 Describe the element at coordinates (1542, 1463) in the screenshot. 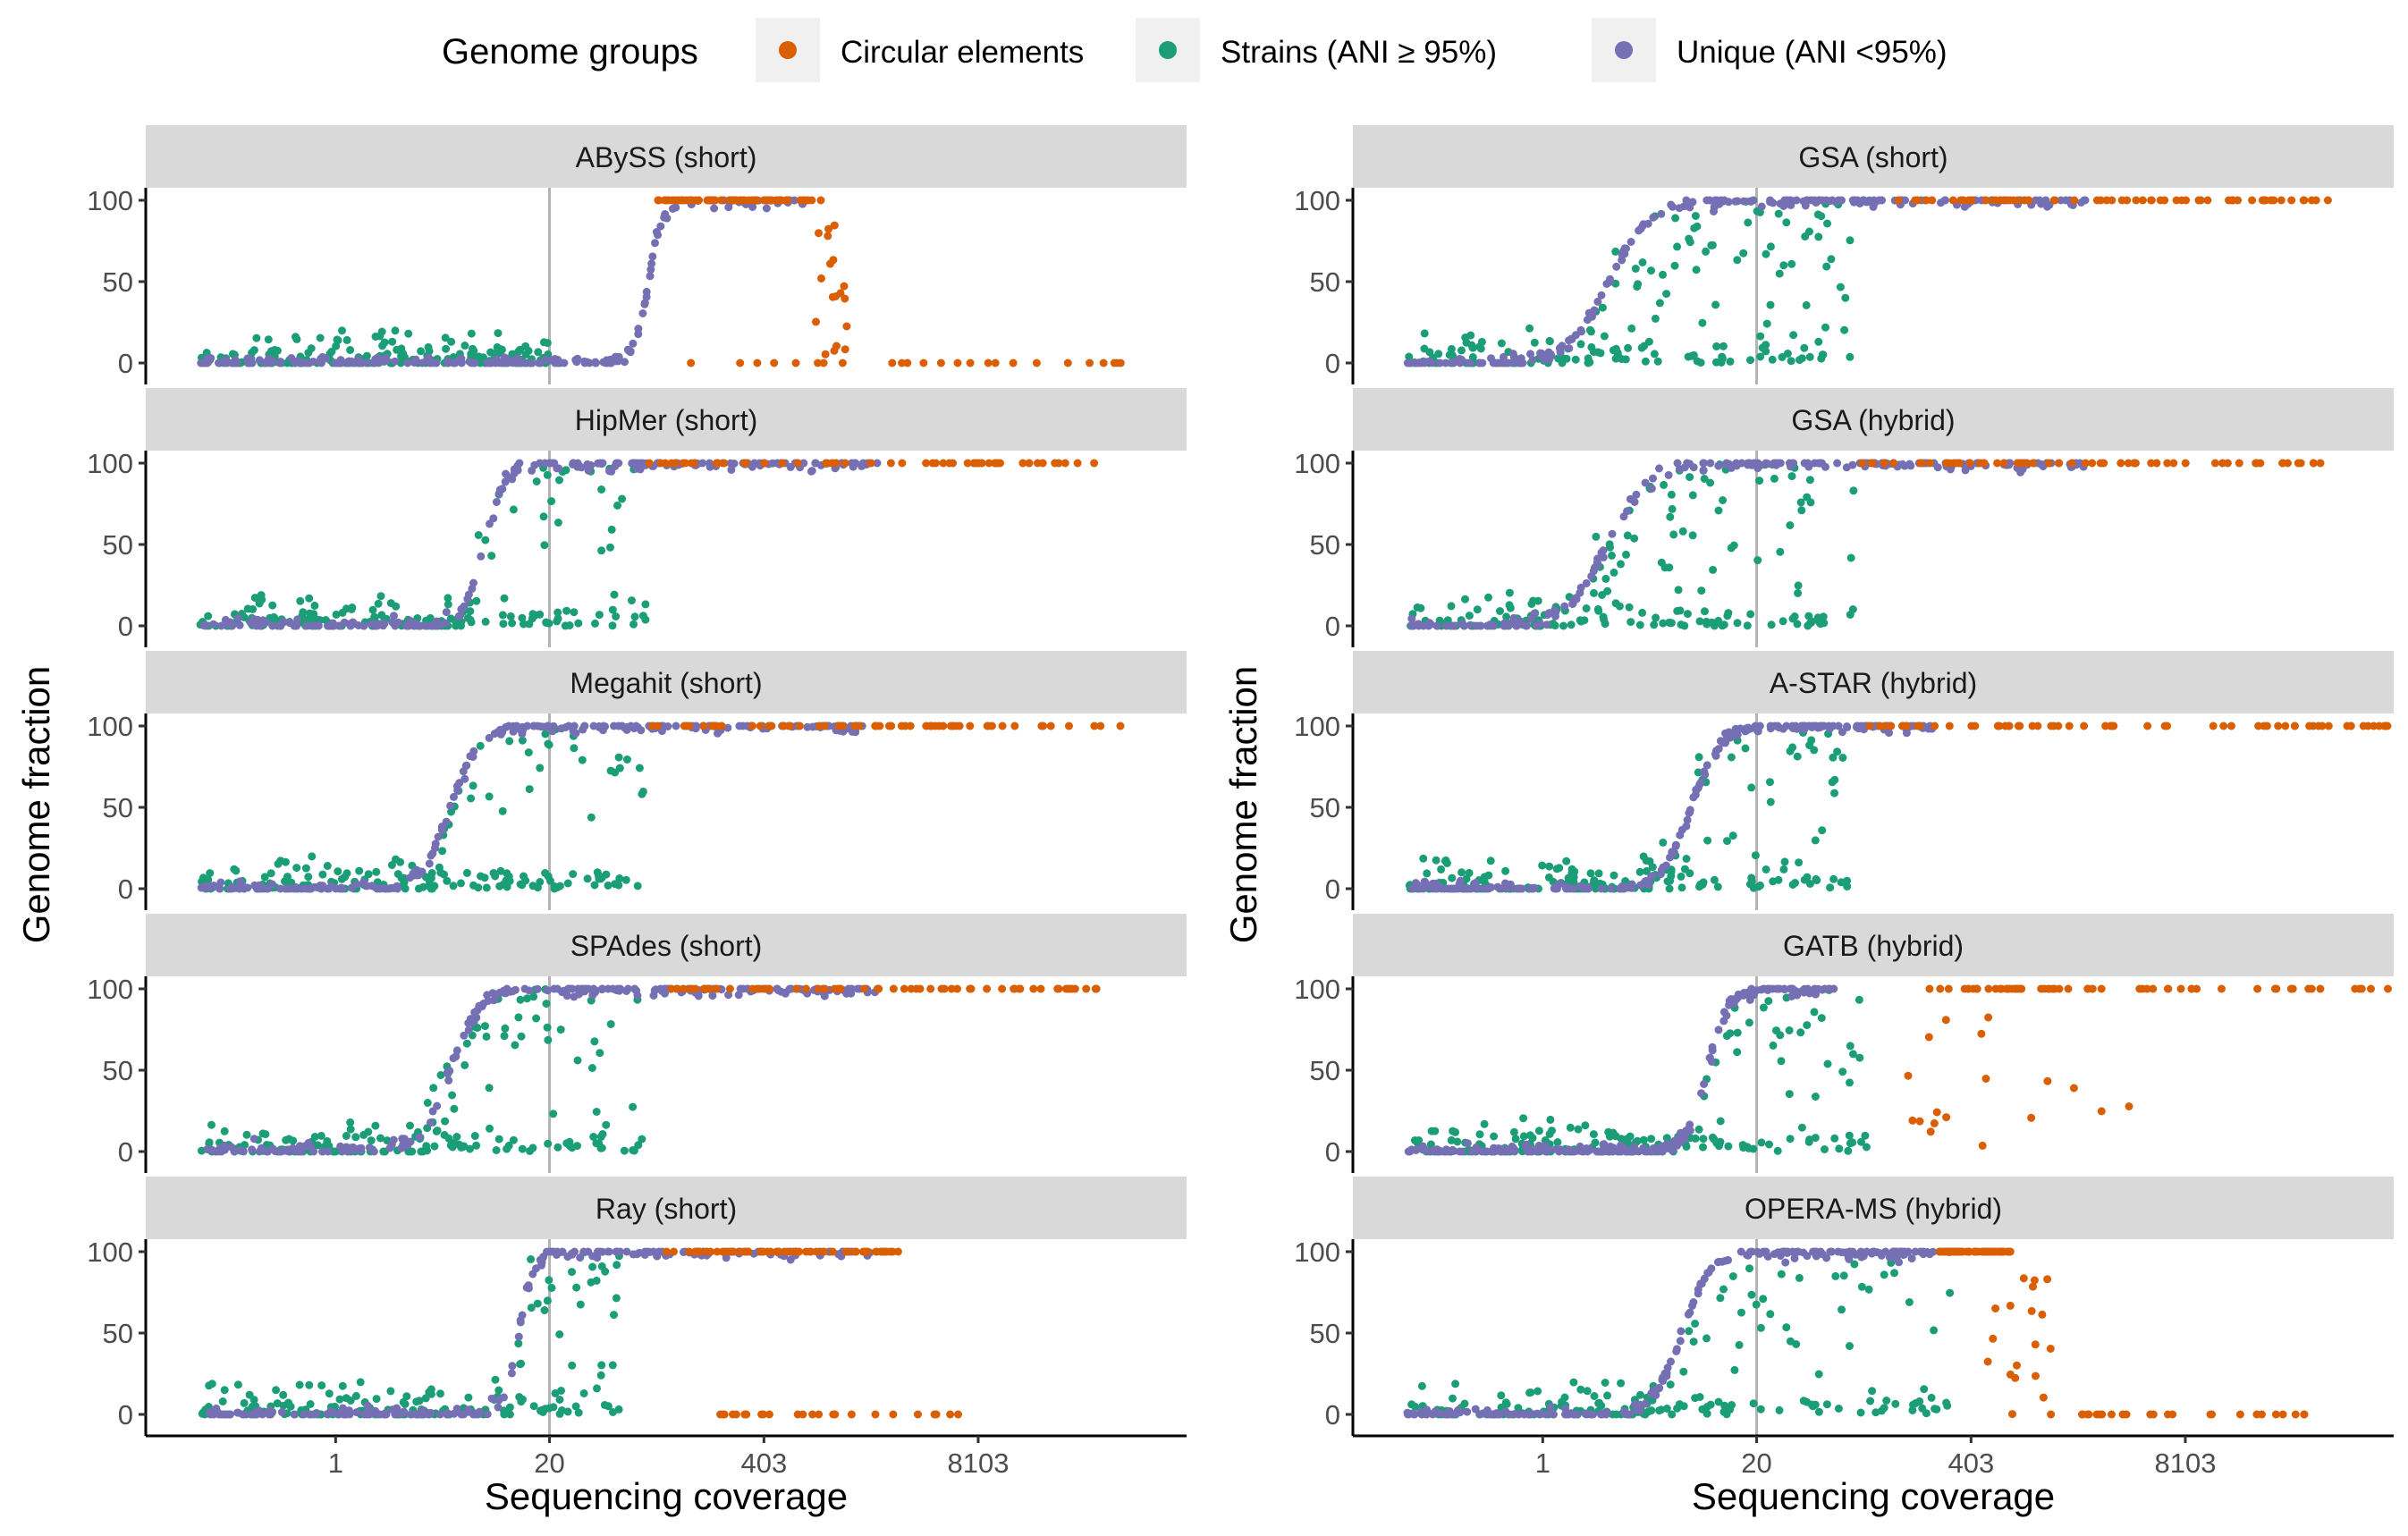

I see `x-tick-label: 1` at that location.